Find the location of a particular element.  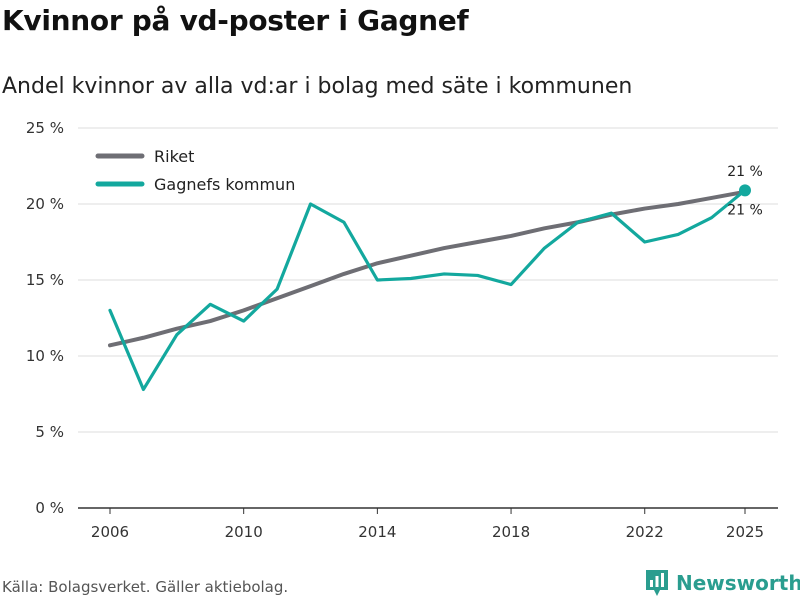

source-note: Källa: Bolagsverket. Gäller aktiebolag. is located at coordinates (145, 587).